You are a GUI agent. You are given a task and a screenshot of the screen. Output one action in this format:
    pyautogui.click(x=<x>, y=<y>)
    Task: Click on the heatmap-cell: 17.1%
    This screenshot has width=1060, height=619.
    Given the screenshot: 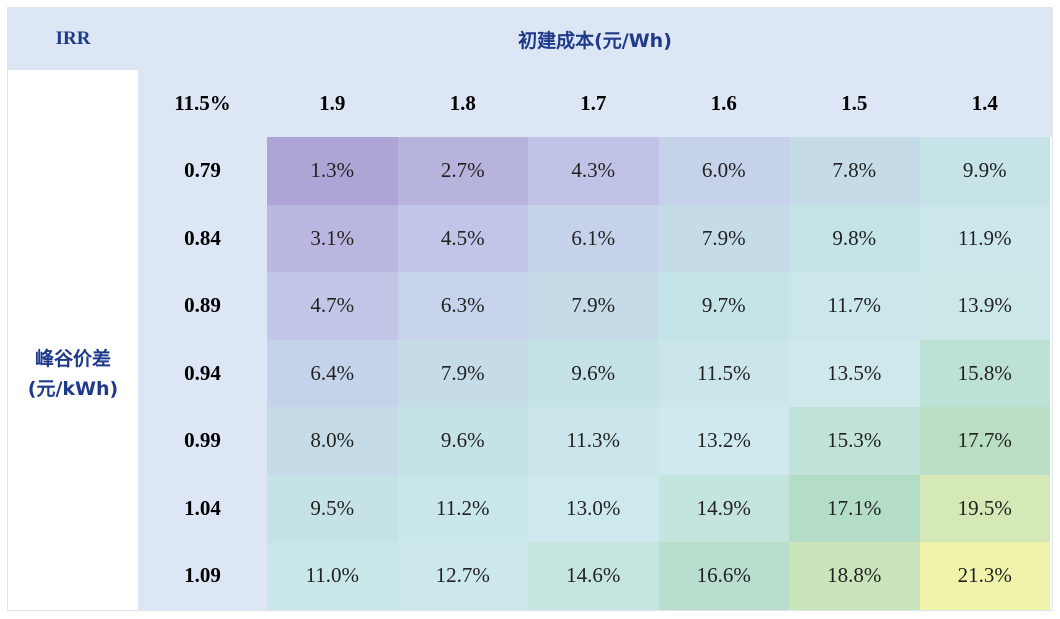 What is the action you would take?
    pyautogui.click(x=854, y=508)
    